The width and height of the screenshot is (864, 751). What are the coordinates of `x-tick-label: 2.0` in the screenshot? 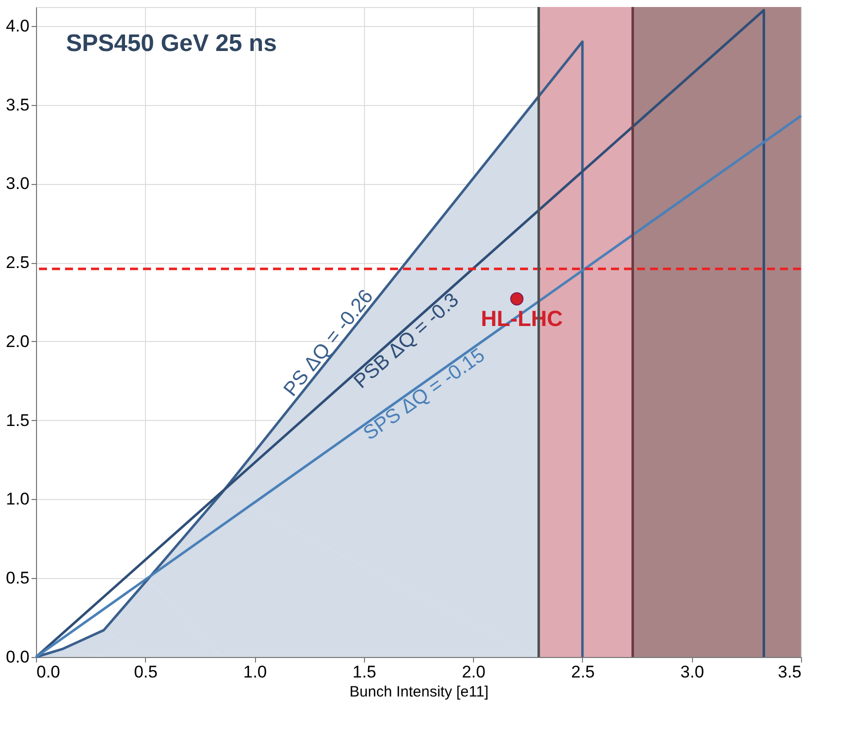 It's located at (474, 672).